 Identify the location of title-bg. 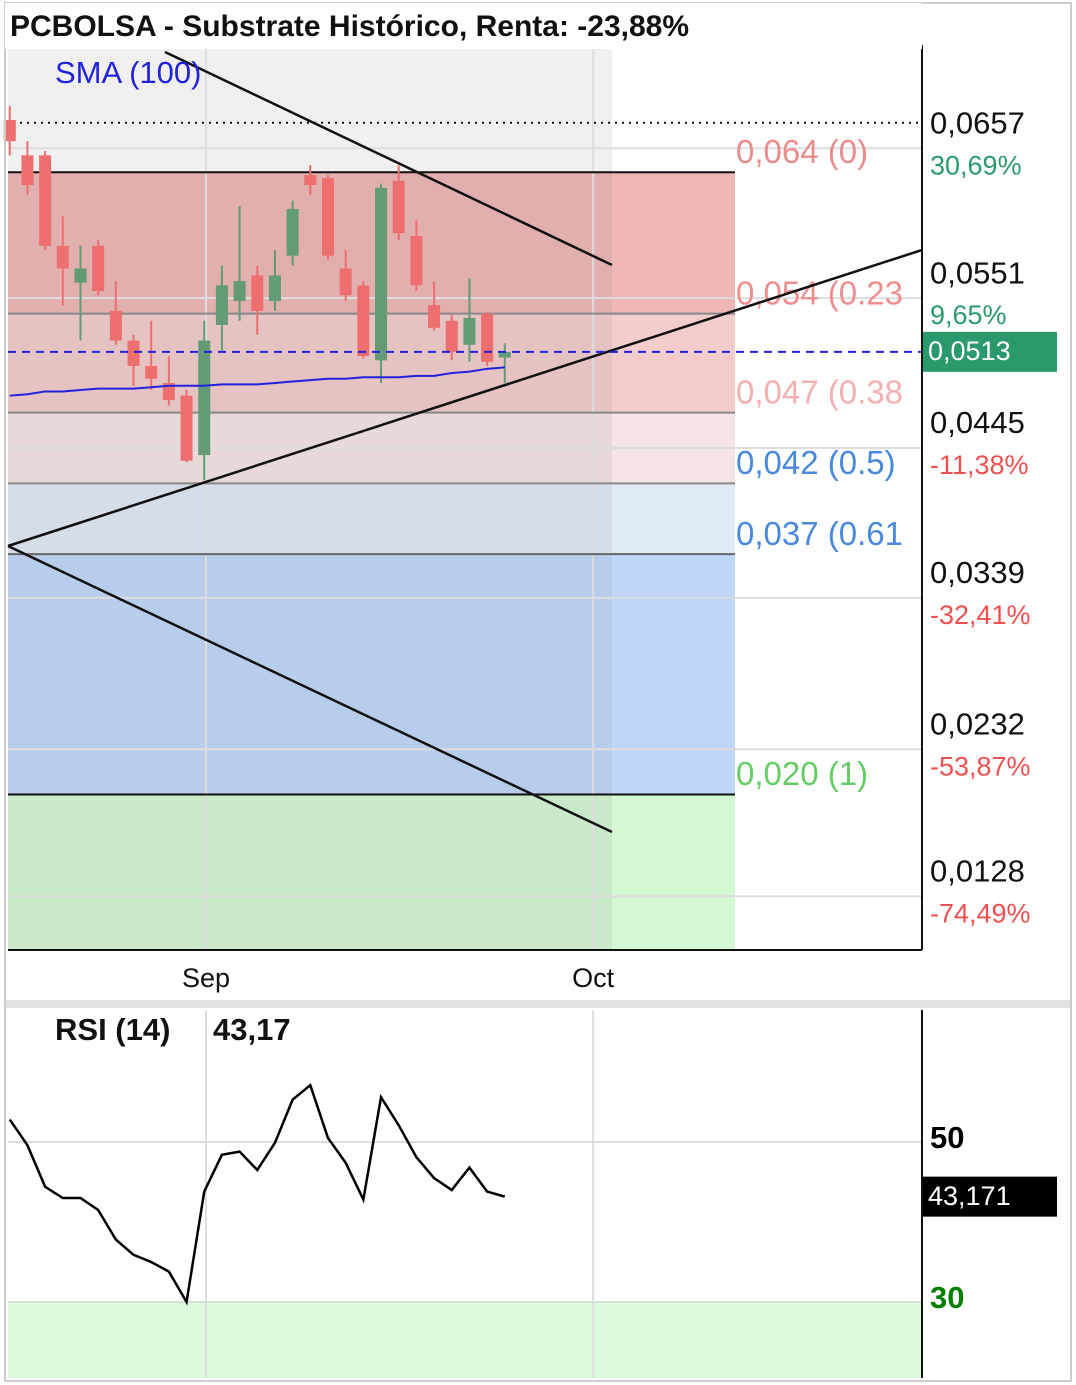
(463, 26).